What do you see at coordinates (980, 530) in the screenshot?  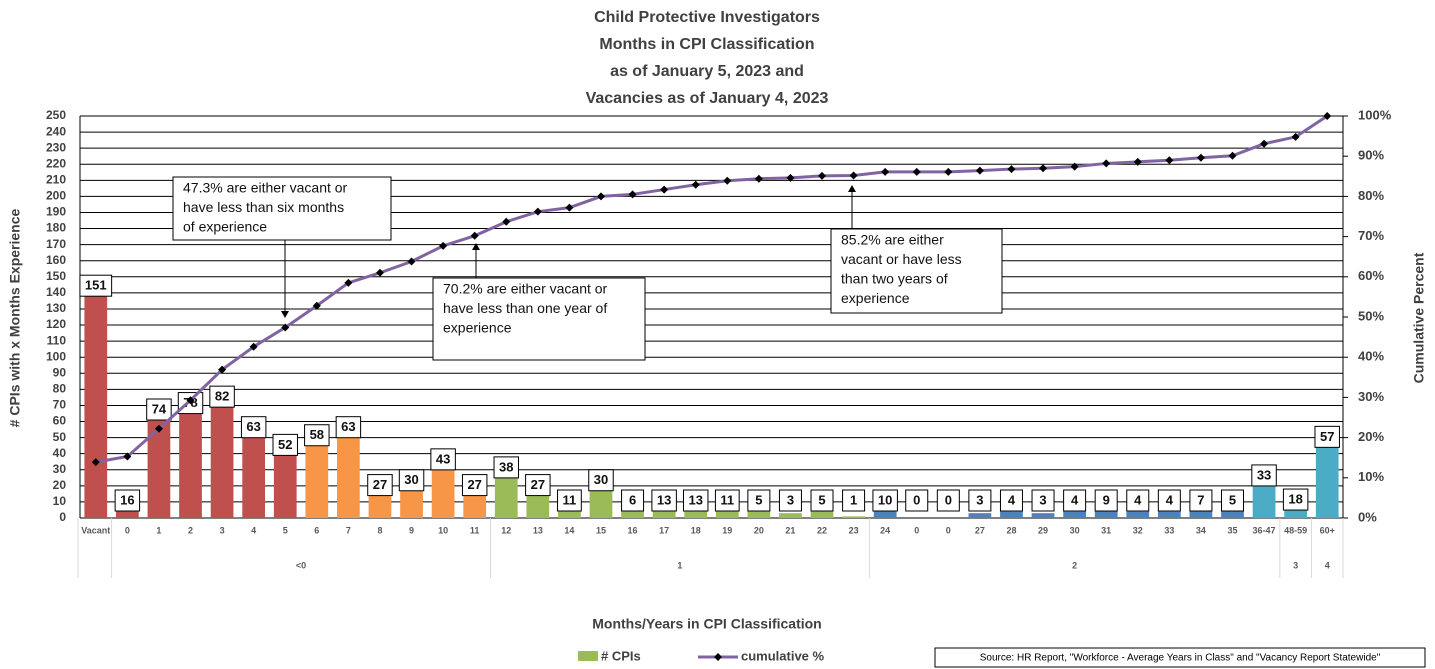 I see `x-tick-label: 27` at bounding box center [980, 530].